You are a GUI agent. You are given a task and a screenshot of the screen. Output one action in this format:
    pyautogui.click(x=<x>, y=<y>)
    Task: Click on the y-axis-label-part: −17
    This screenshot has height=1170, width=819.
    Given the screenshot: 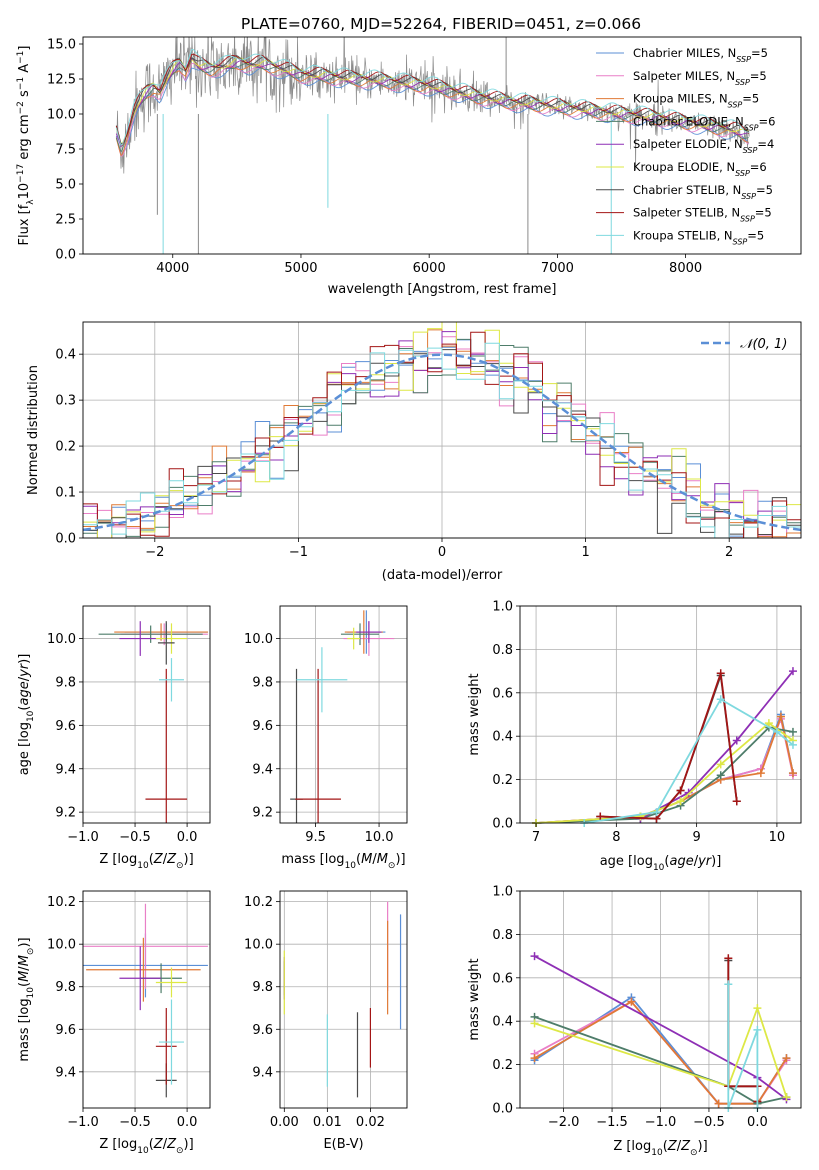 What is the action you would take?
    pyautogui.click(x=21, y=173)
    